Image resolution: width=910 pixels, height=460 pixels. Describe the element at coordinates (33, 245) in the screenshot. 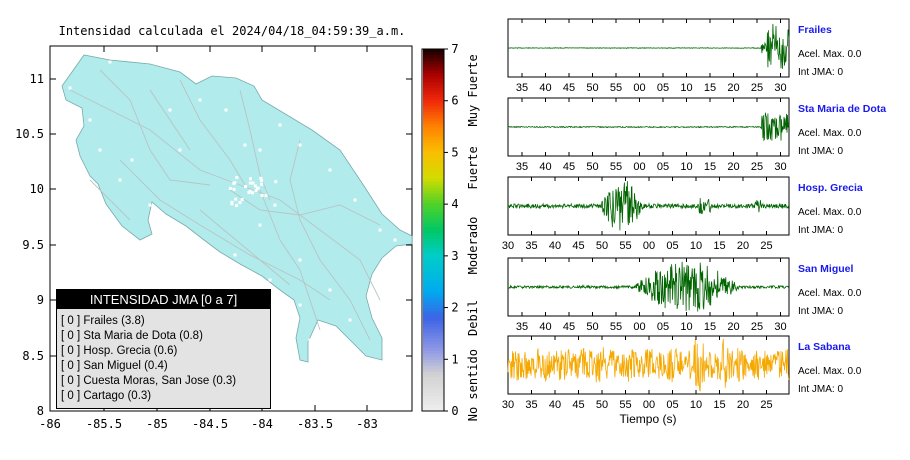

I see `map-y-tick: 9.5` at that location.